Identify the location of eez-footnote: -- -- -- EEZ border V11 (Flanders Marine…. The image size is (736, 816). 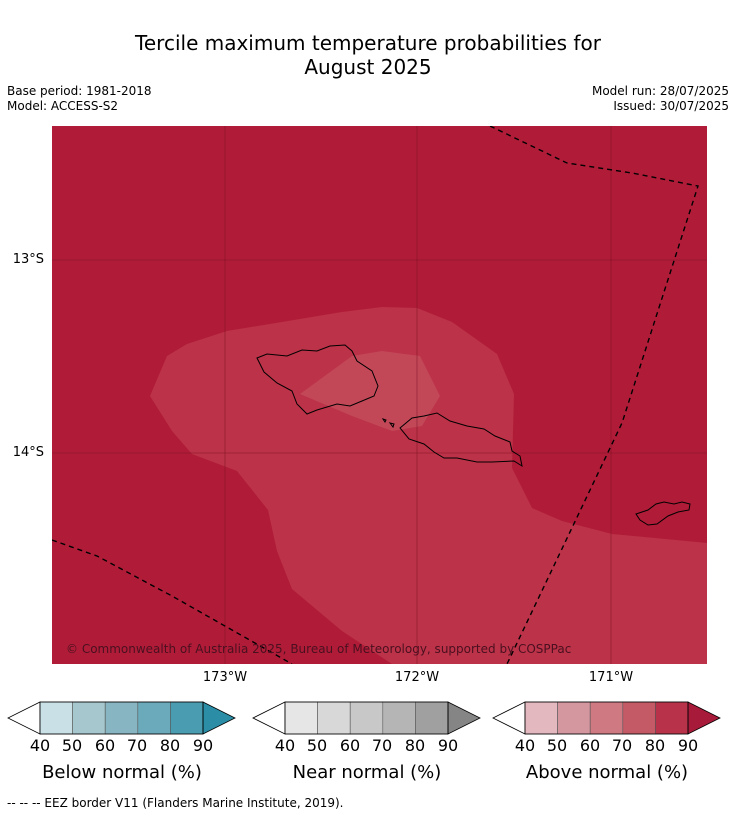
(175, 803).